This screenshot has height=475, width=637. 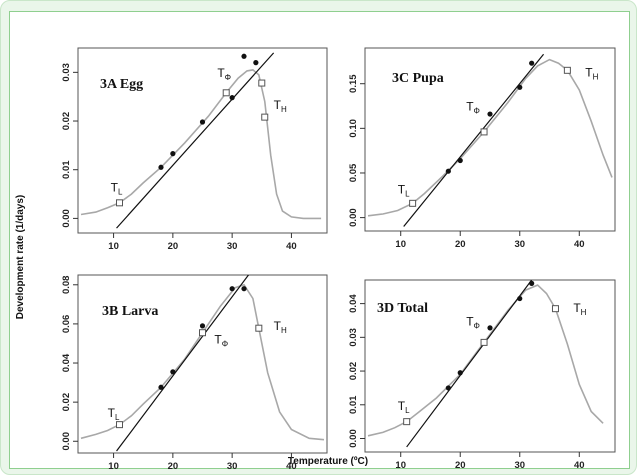 I want to click on panel-egg-x-tick-label: 40, so click(x=291, y=246).